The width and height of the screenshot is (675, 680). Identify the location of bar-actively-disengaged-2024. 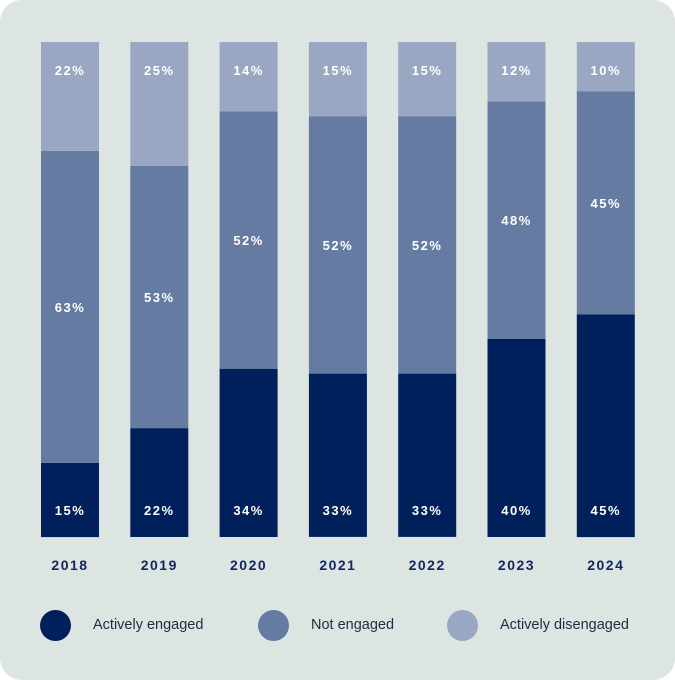
(605, 67).